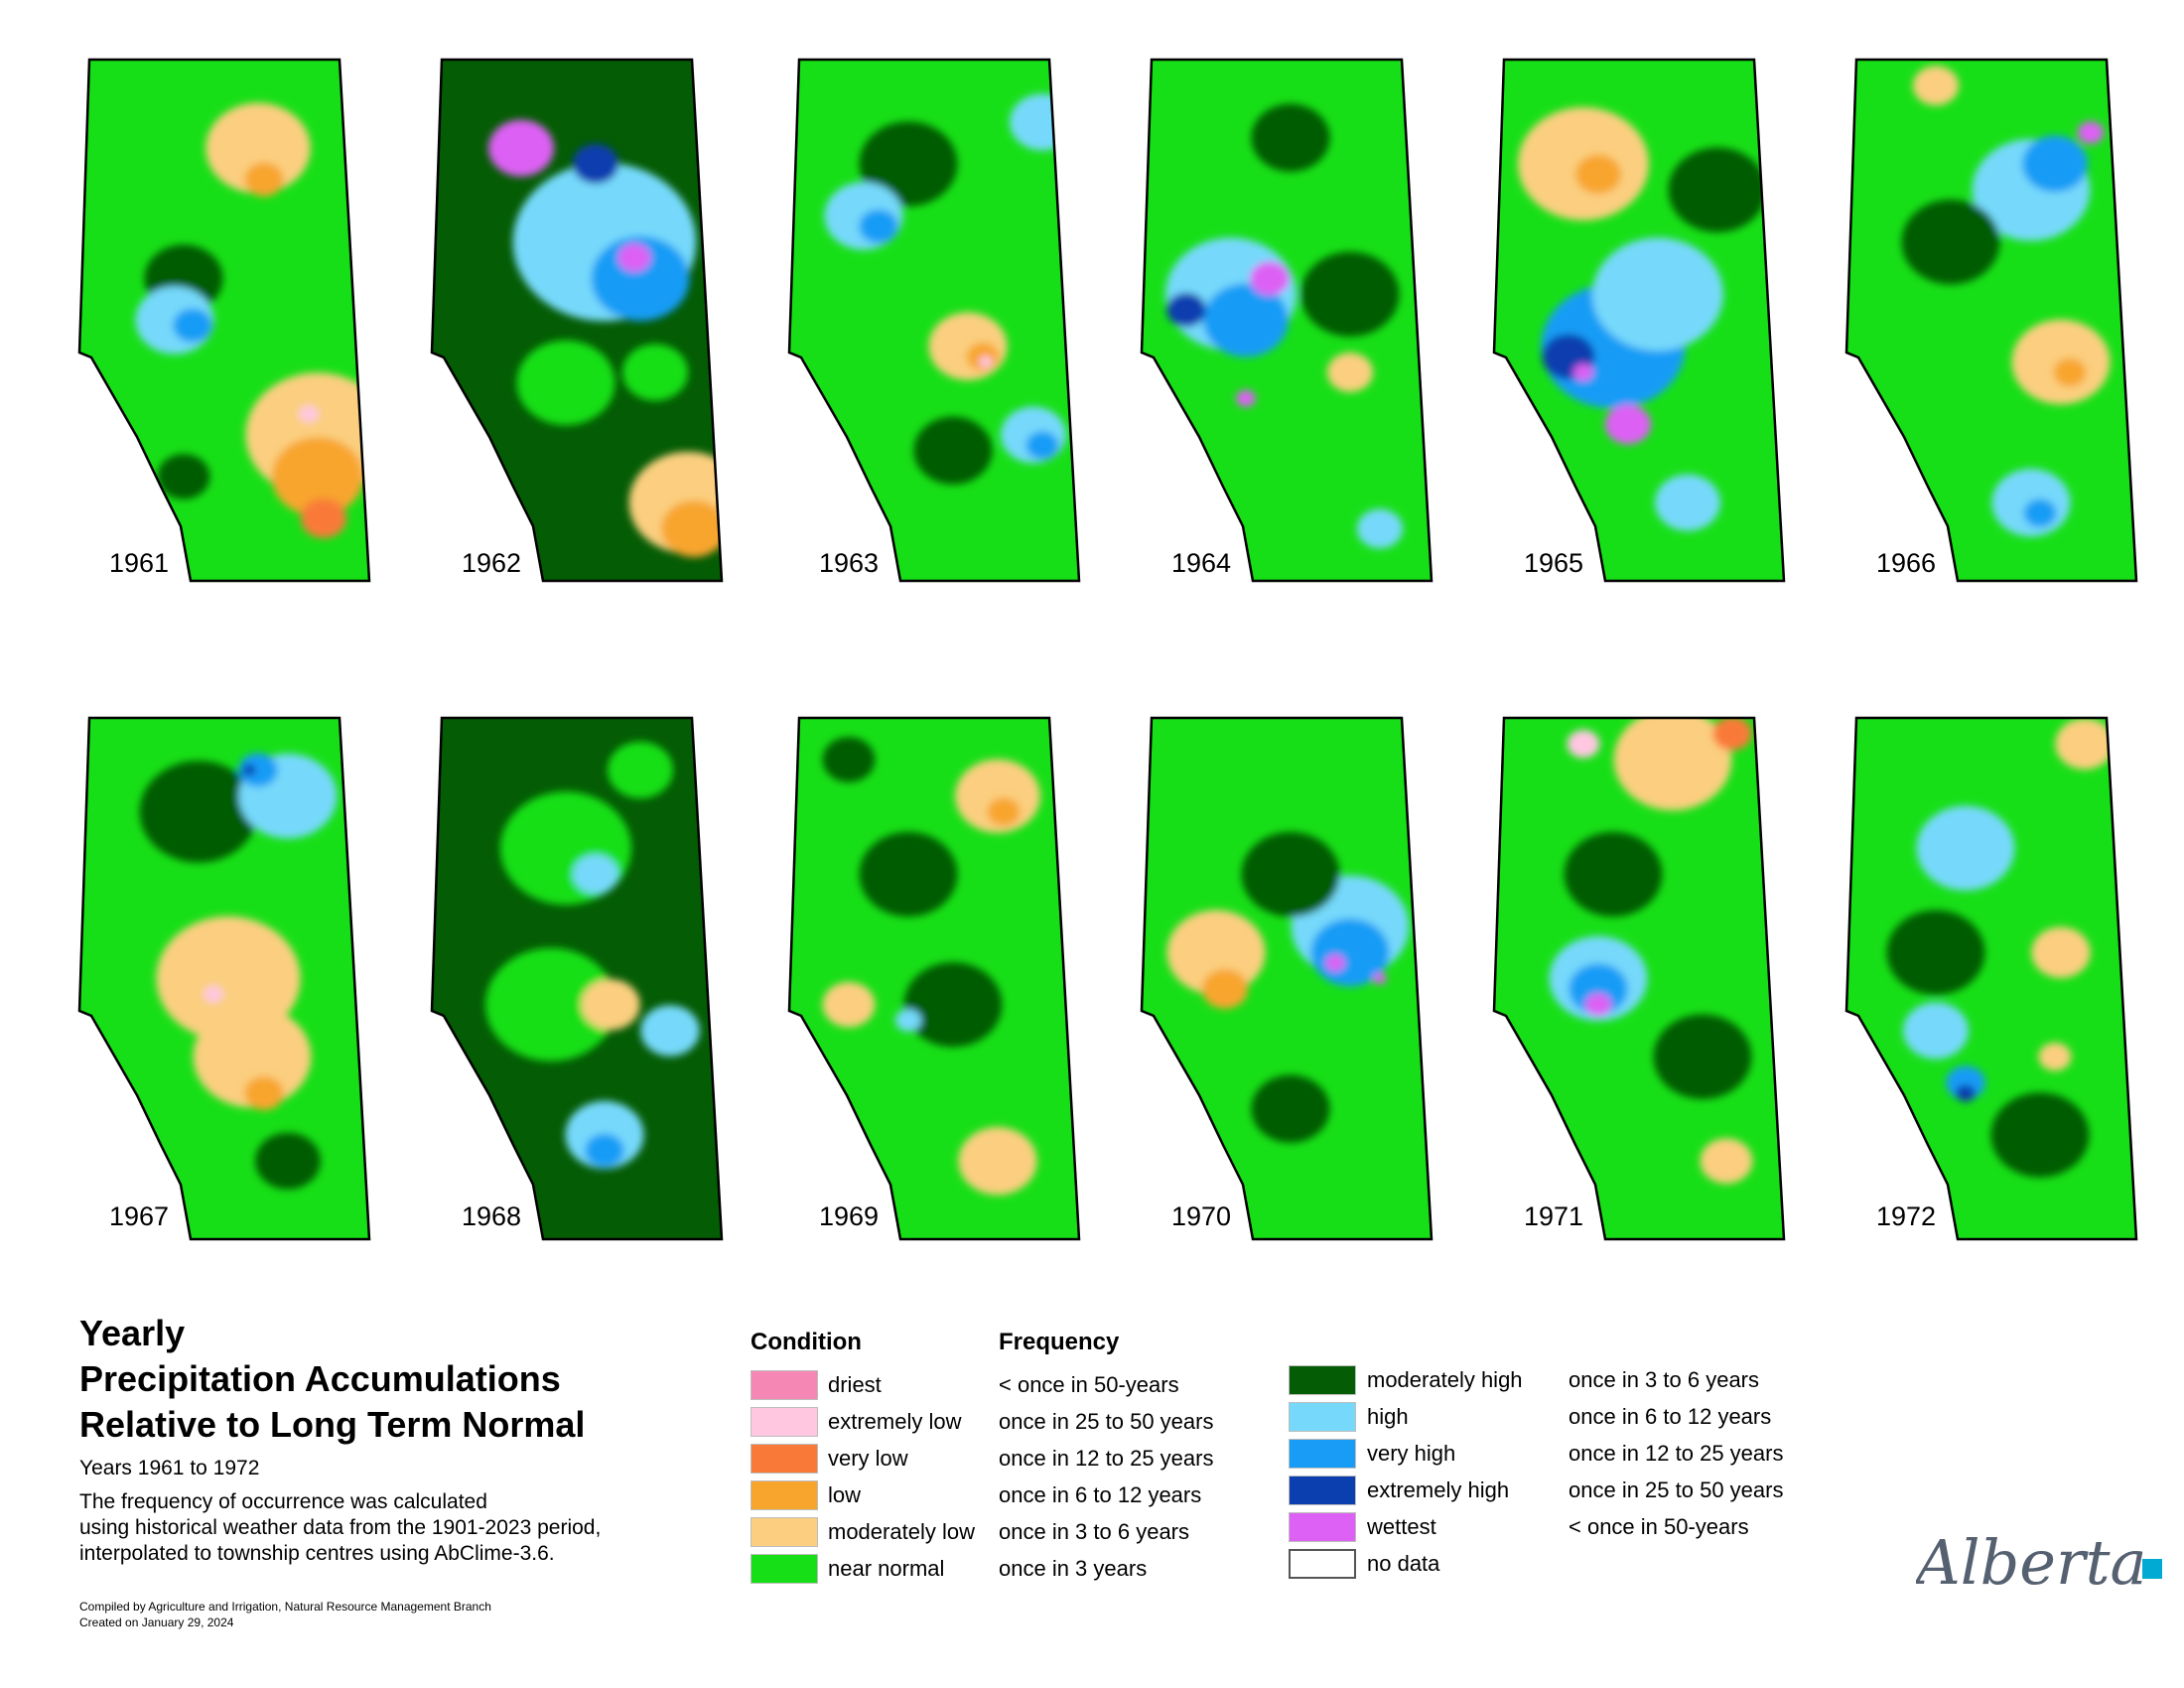 The height and width of the screenshot is (1688, 2184). Describe the element at coordinates (849, 563) in the screenshot. I see `year-label: 1963` at that location.